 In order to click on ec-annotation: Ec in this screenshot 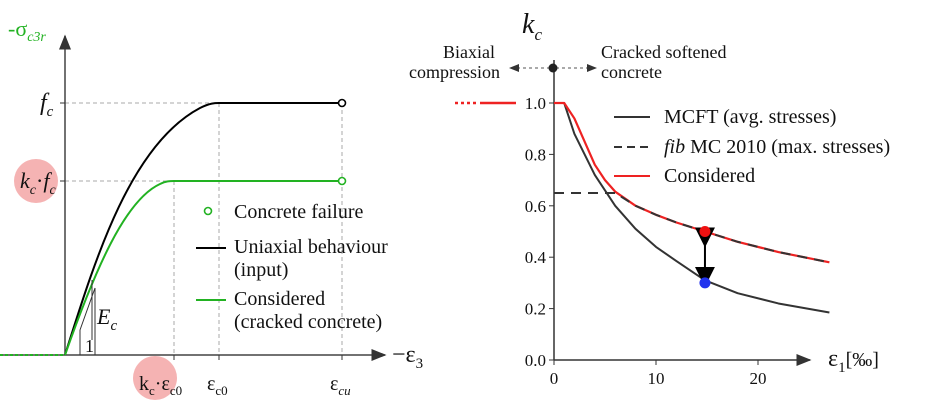, I will do `click(106, 319)`.